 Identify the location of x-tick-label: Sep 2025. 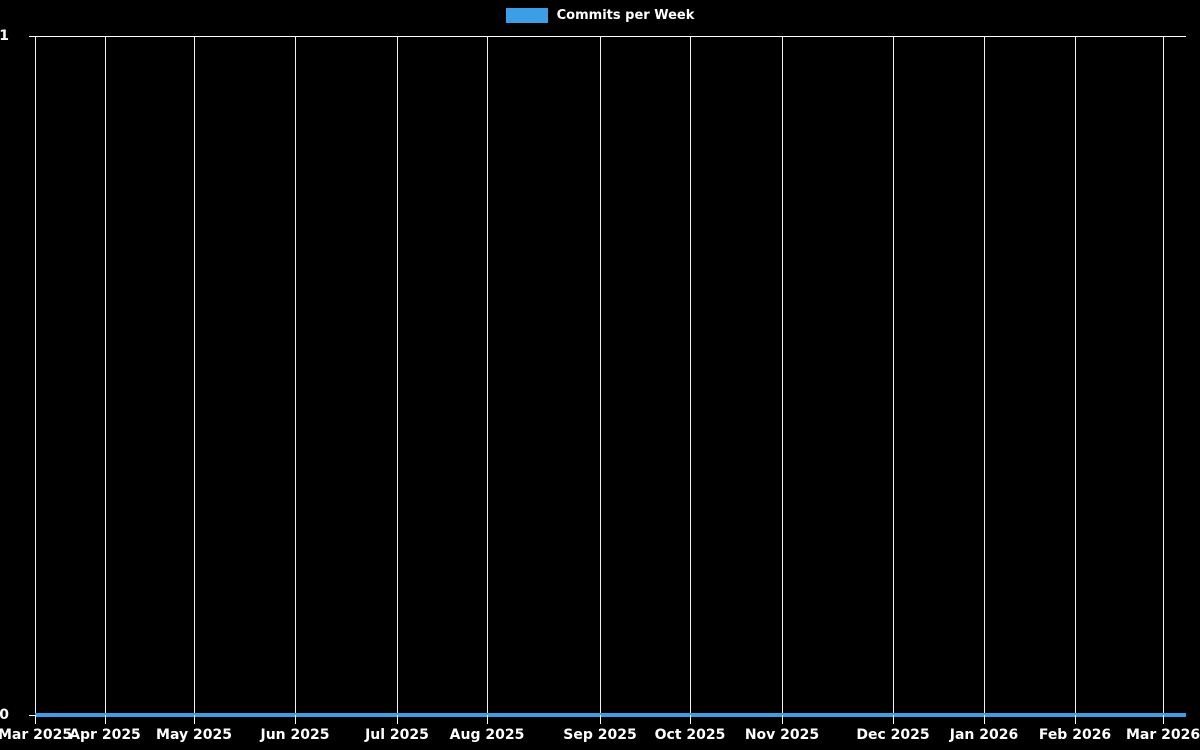
(600, 735).